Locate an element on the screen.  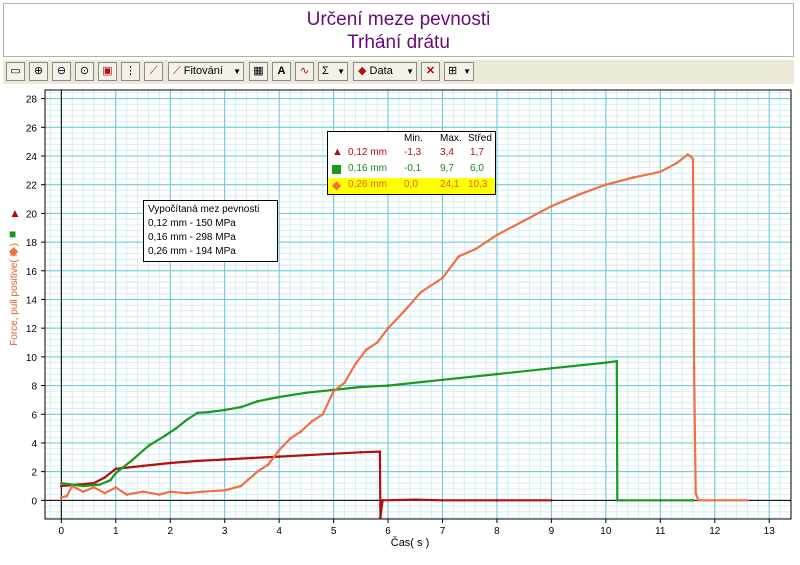
y-tick-label: 6 is located at coordinates (34, 415).